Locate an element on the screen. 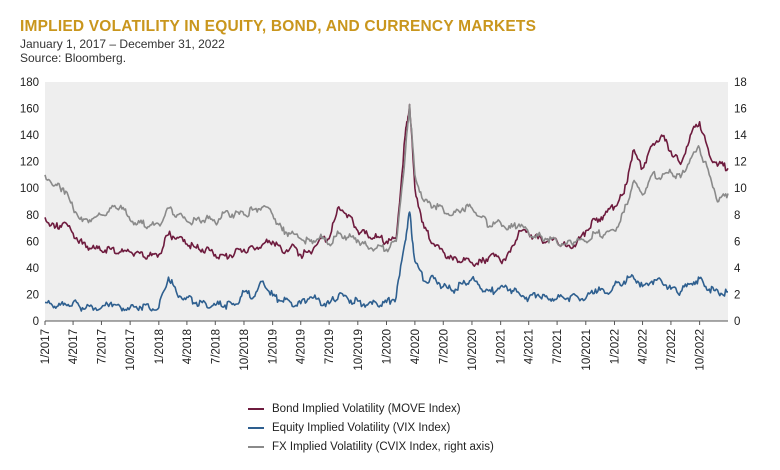 The height and width of the screenshot is (470, 780). x-tick-label: 4/2019 is located at coordinates (302, 346).